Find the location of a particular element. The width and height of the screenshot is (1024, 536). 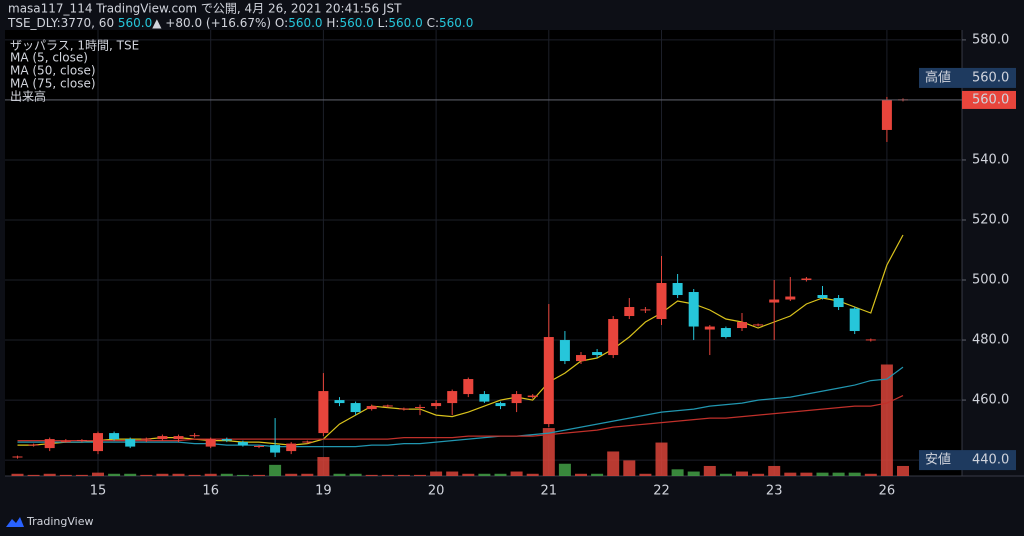

last-price-tag is located at coordinates (989, 99).